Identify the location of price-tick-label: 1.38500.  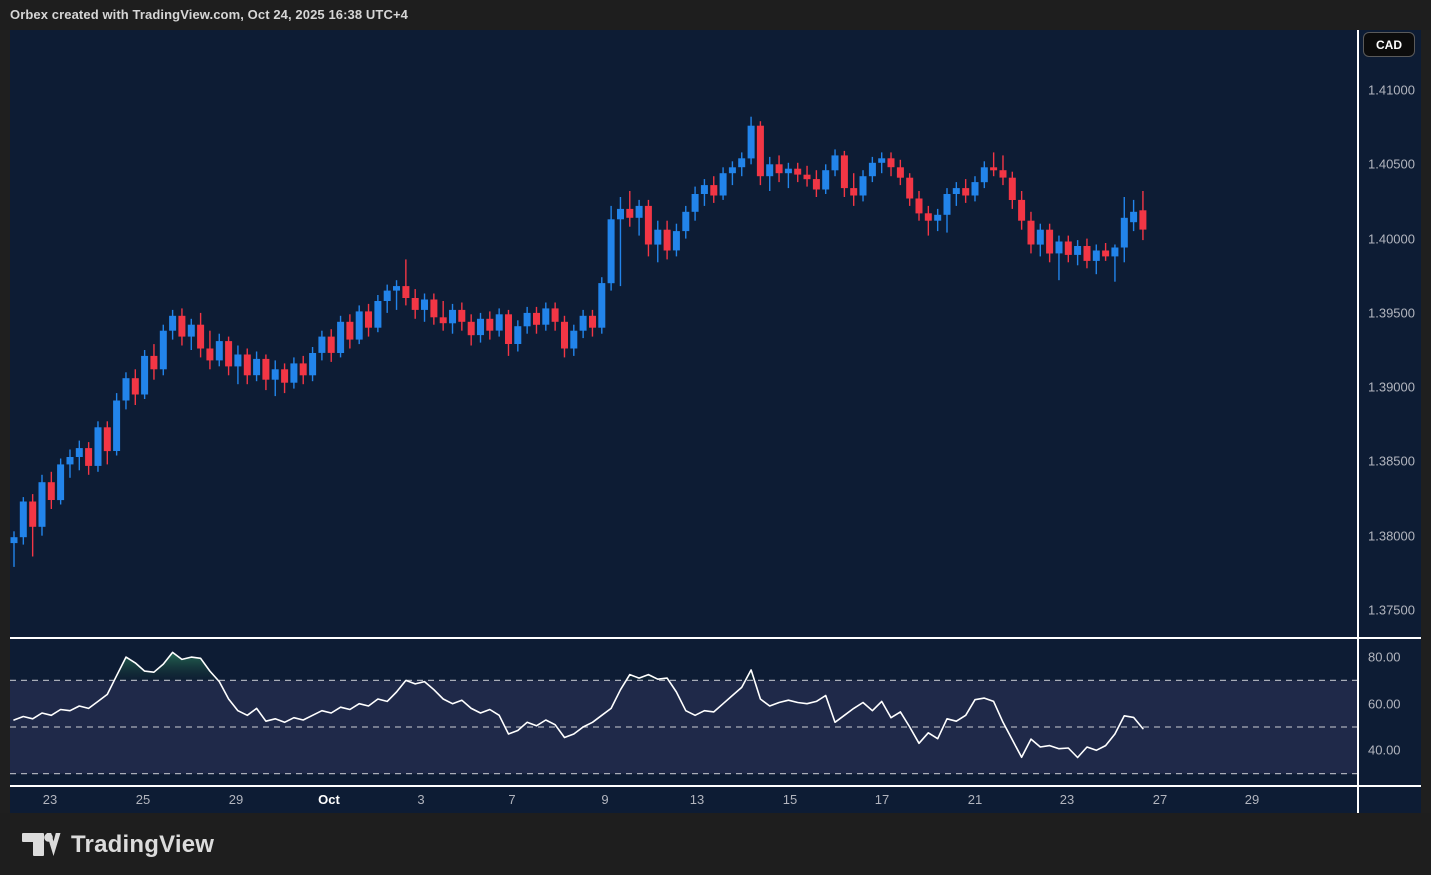
(1391, 461).